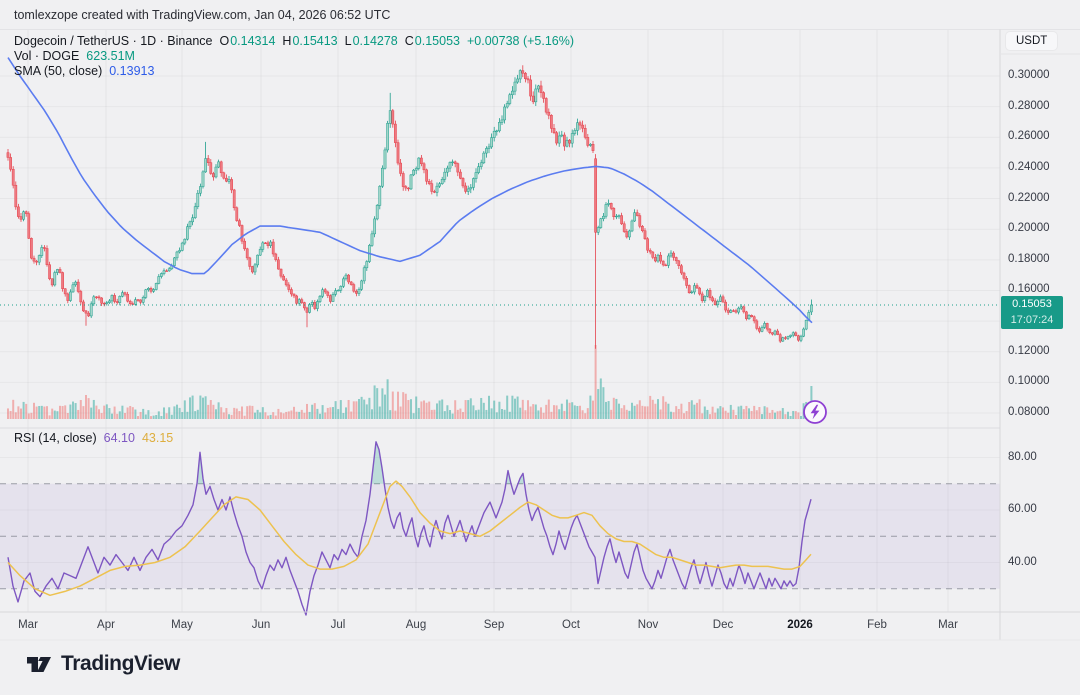 This screenshot has width=1080, height=695. Describe the element at coordinates (1022, 561) in the screenshot. I see `rsi-tick: 40.00` at that location.